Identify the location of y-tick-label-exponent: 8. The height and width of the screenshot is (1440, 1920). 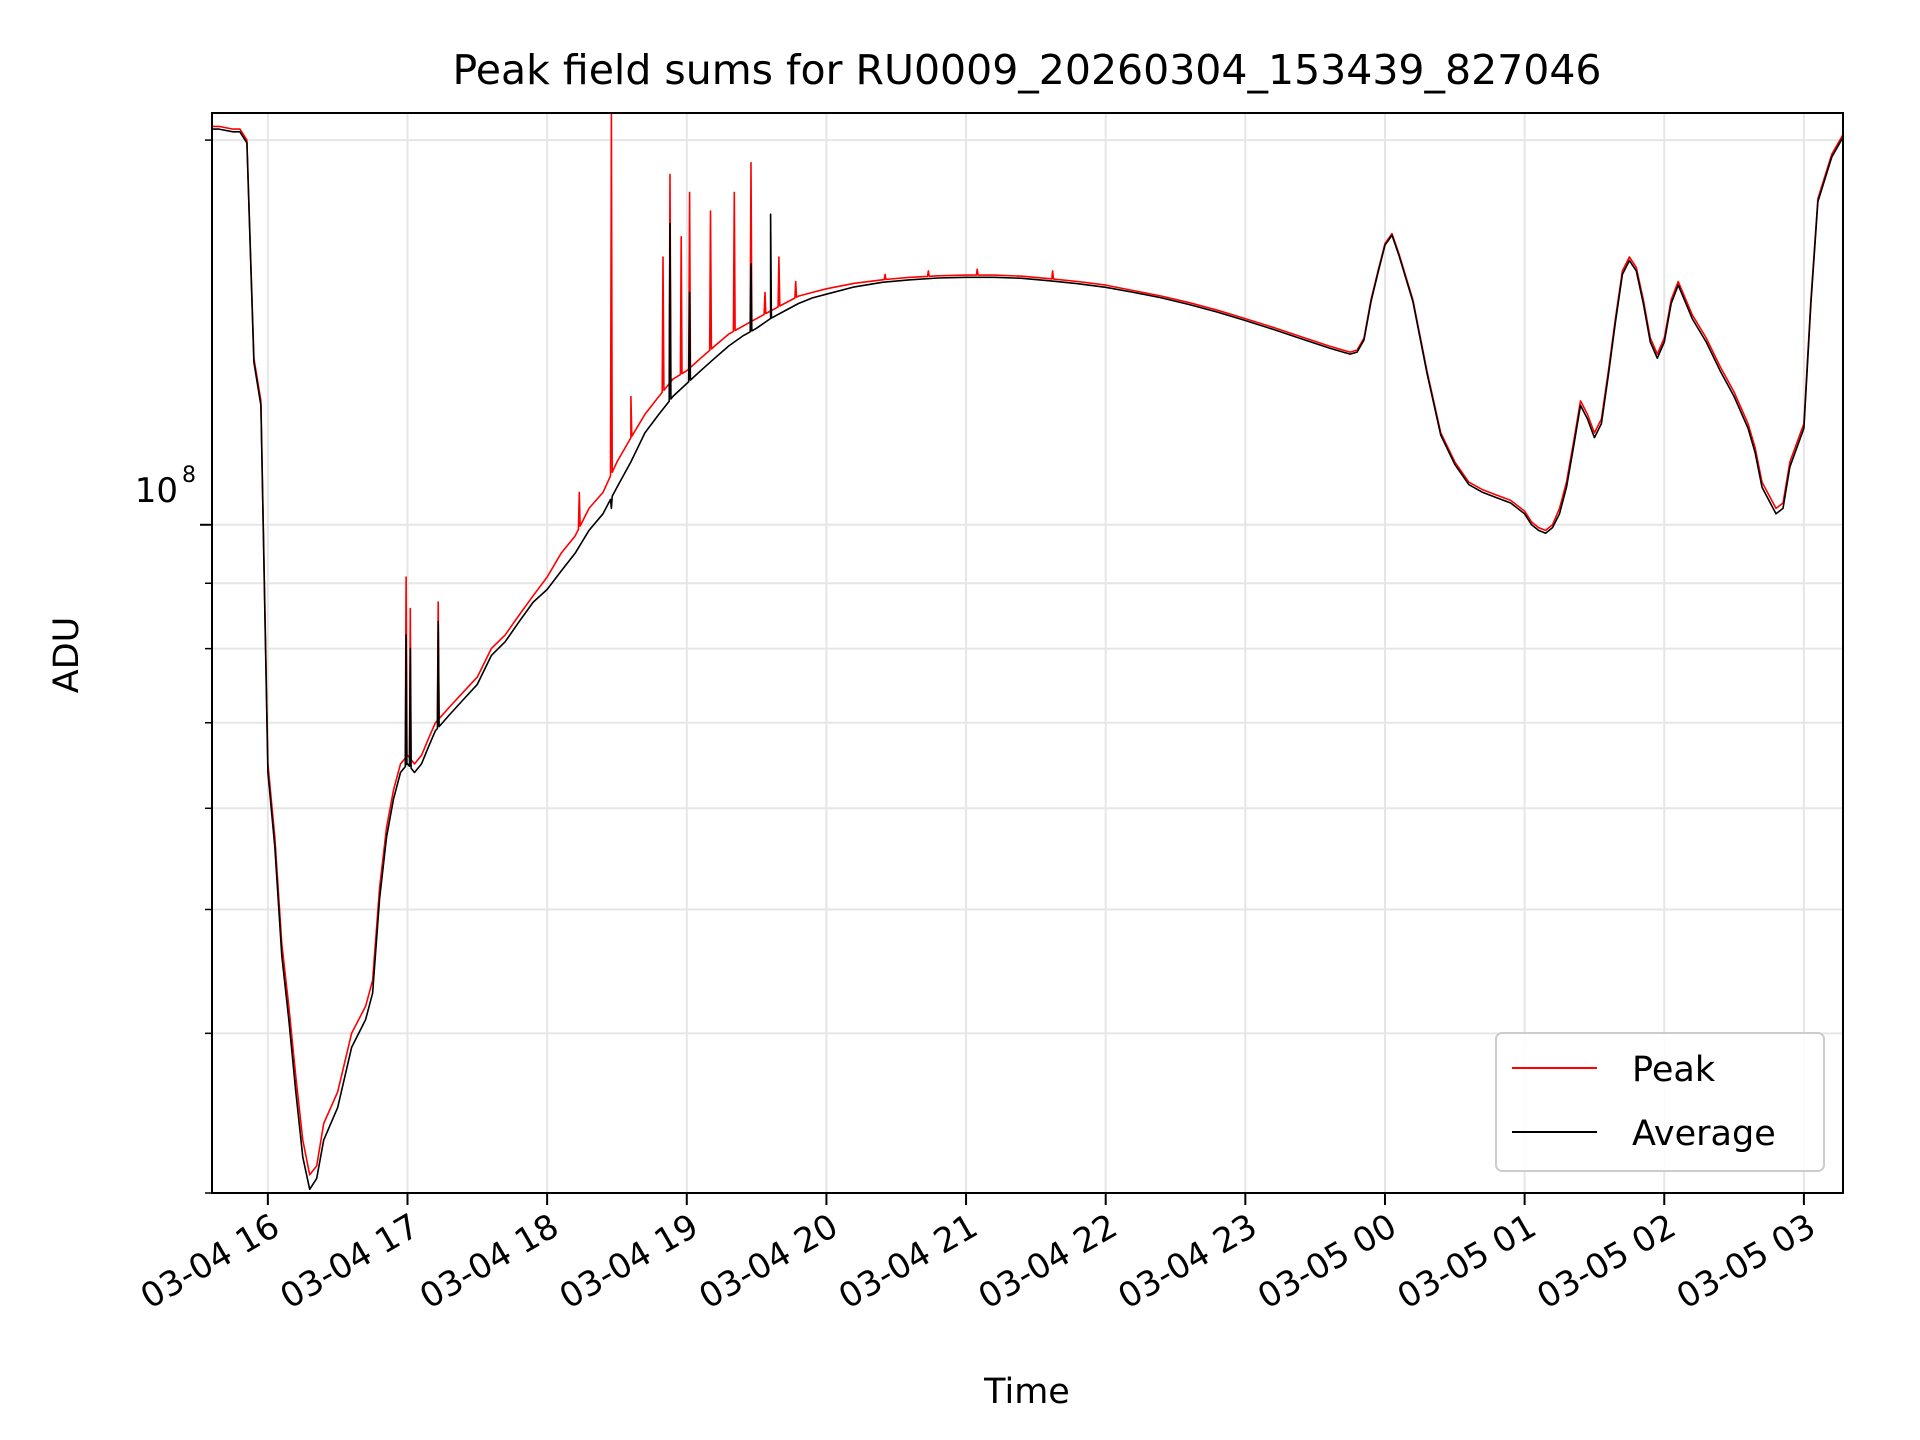
(189, 475).